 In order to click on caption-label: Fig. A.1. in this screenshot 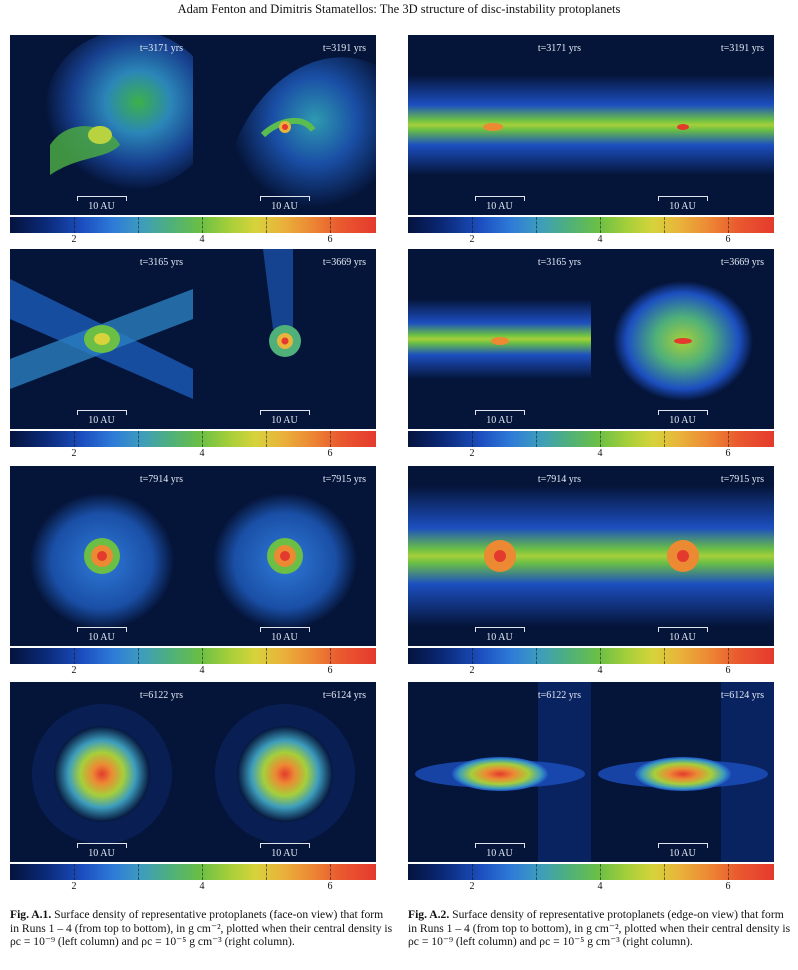, I will do `click(31, 914)`.